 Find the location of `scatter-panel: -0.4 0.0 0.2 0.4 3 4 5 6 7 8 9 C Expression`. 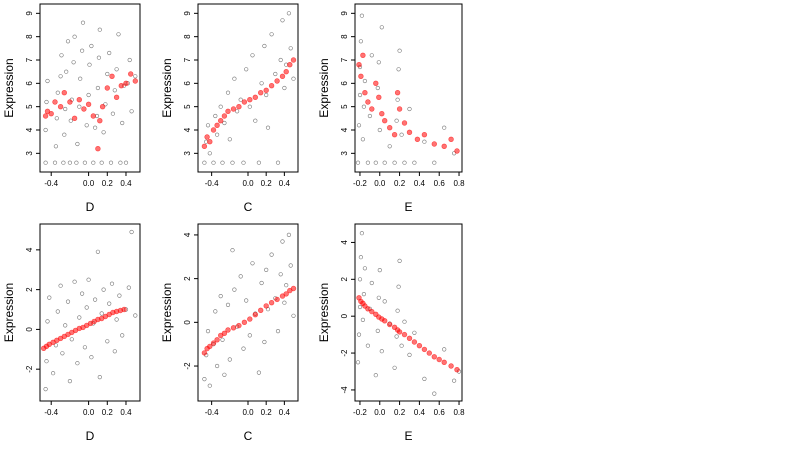

scatter-panel: -0.4 0.0 0.2 0.4 3 4 5 6 7 8 9 C Expression is located at coordinates (229, 108).